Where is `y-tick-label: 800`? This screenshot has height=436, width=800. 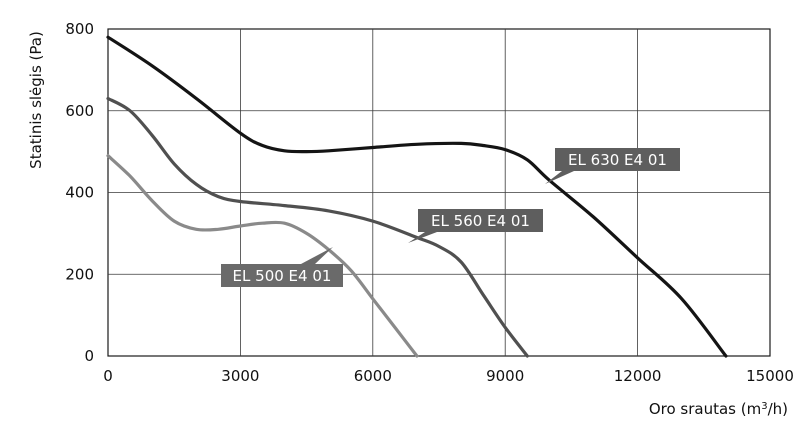 y-tick-label: 800 is located at coordinates (79, 29).